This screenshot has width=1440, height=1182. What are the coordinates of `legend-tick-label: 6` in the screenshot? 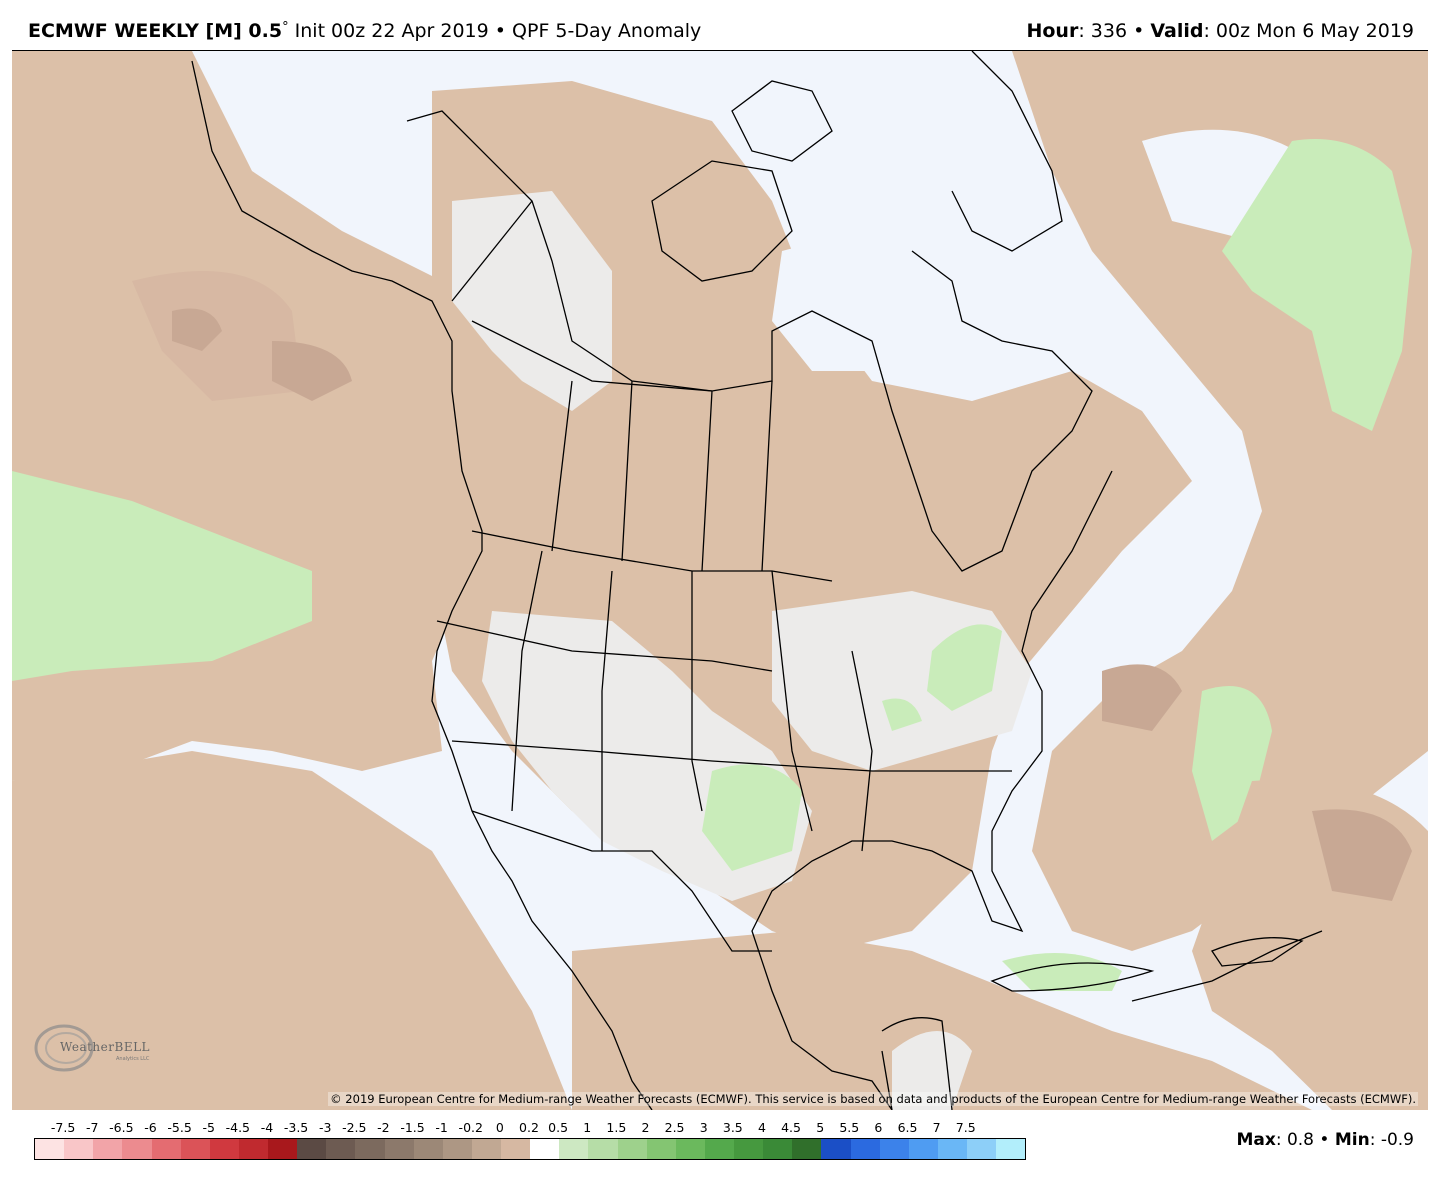 It's located at (878, 1127).